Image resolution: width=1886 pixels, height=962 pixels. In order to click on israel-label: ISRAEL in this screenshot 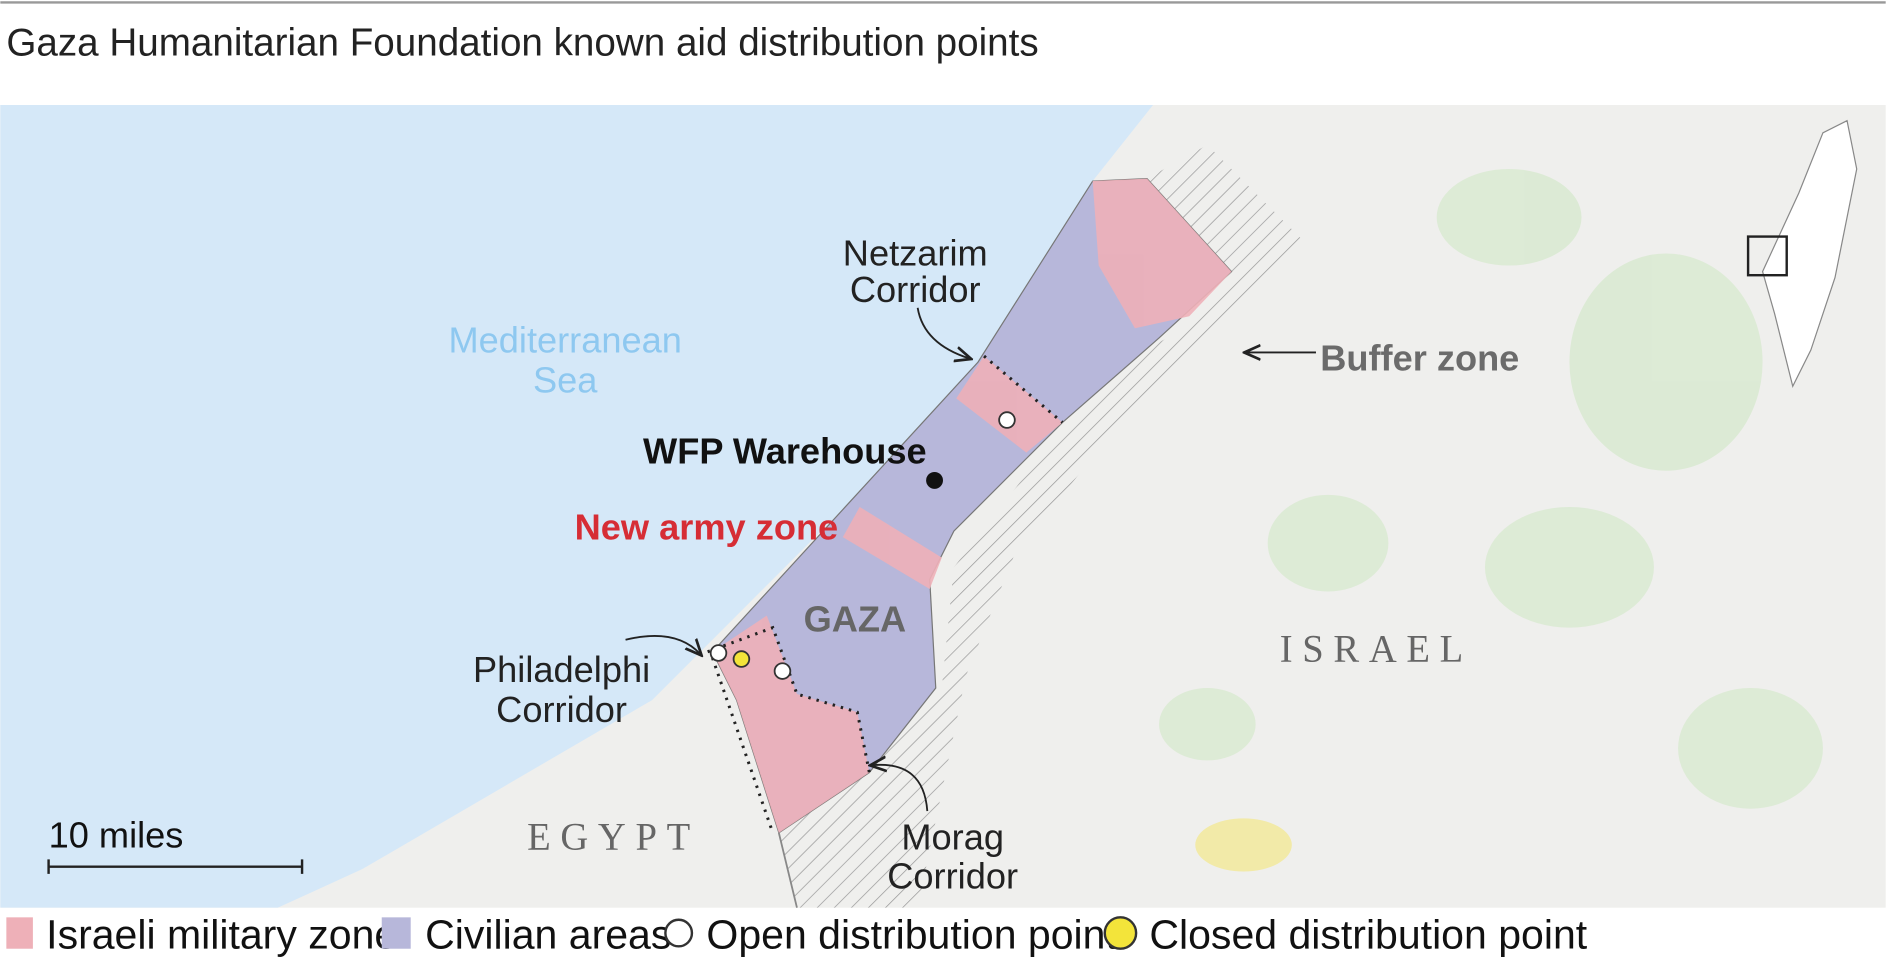, I will do `click(1376, 649)`.